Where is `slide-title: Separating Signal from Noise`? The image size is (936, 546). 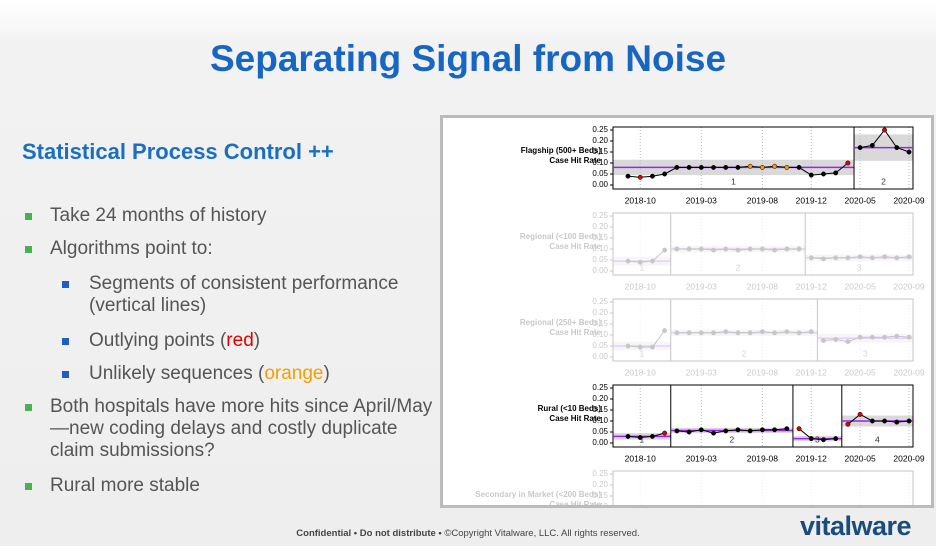 slide-title: Separating Signal from Noise is located at coordinates (468, 58).